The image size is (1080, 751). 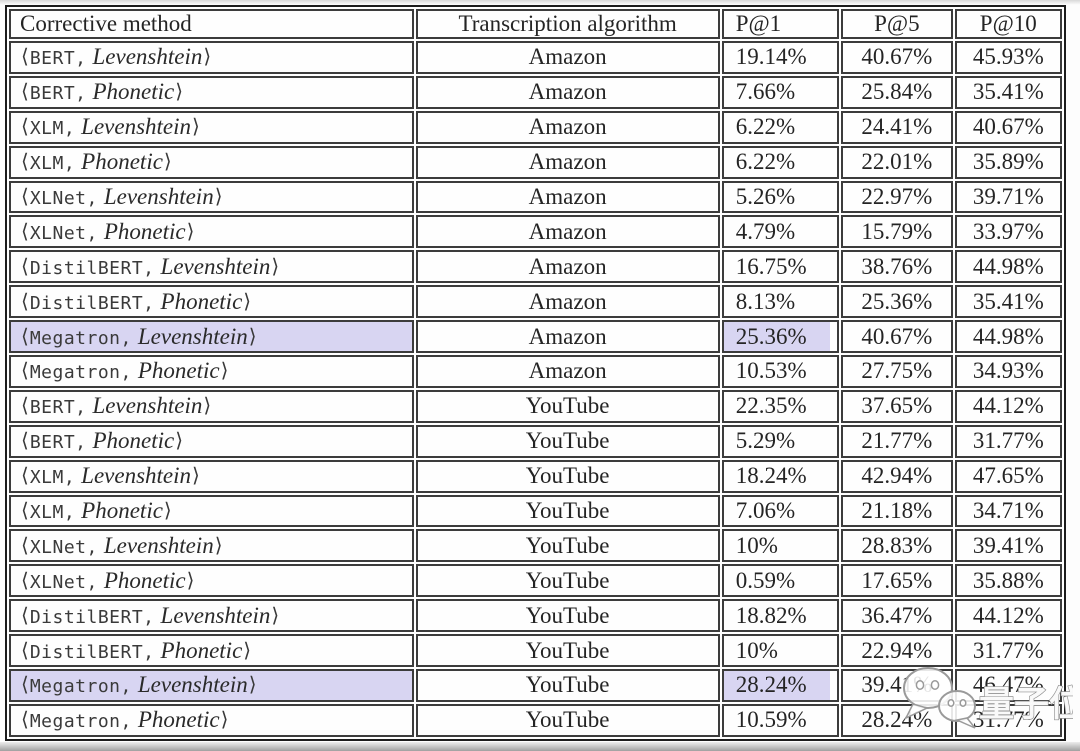 I want to click on model-name: XLM,, so click(x=52, y=129).